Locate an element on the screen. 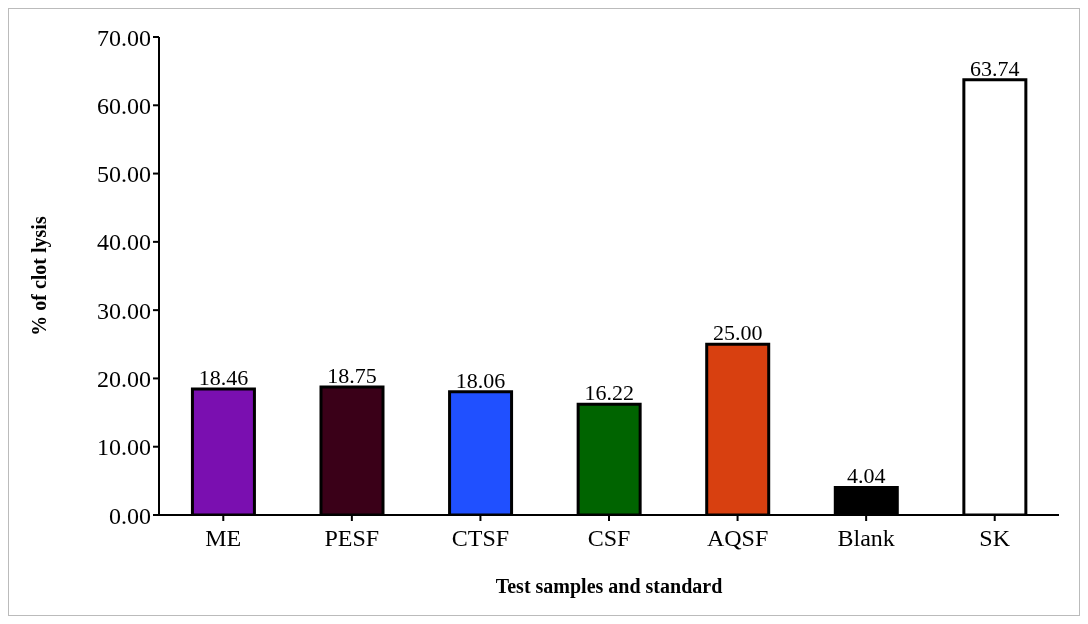  x-tick-label: CSF is located at coordinates (609, 538).